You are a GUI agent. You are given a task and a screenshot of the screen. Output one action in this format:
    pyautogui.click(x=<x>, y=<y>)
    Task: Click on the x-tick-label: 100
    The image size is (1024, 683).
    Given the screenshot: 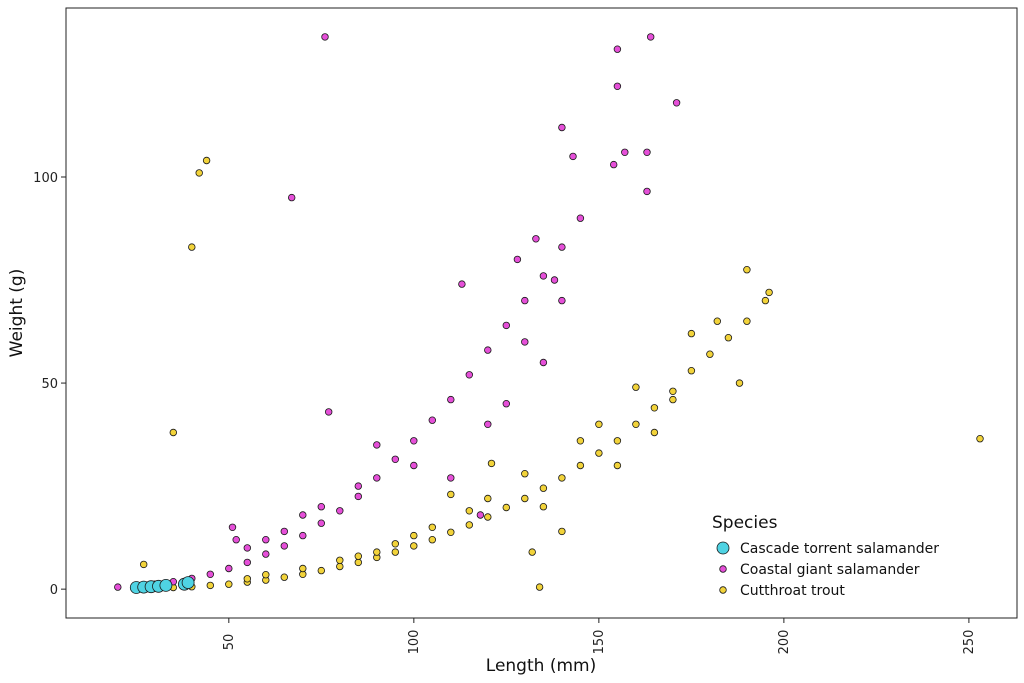 What is the action you would take?
    pyautogui.click(x=414, y=642)
    